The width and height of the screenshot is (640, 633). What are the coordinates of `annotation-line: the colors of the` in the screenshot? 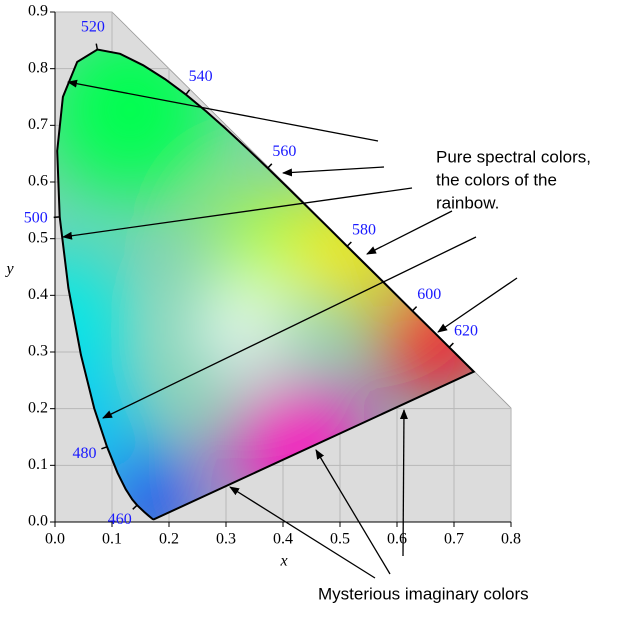 It's located at (496, 179).